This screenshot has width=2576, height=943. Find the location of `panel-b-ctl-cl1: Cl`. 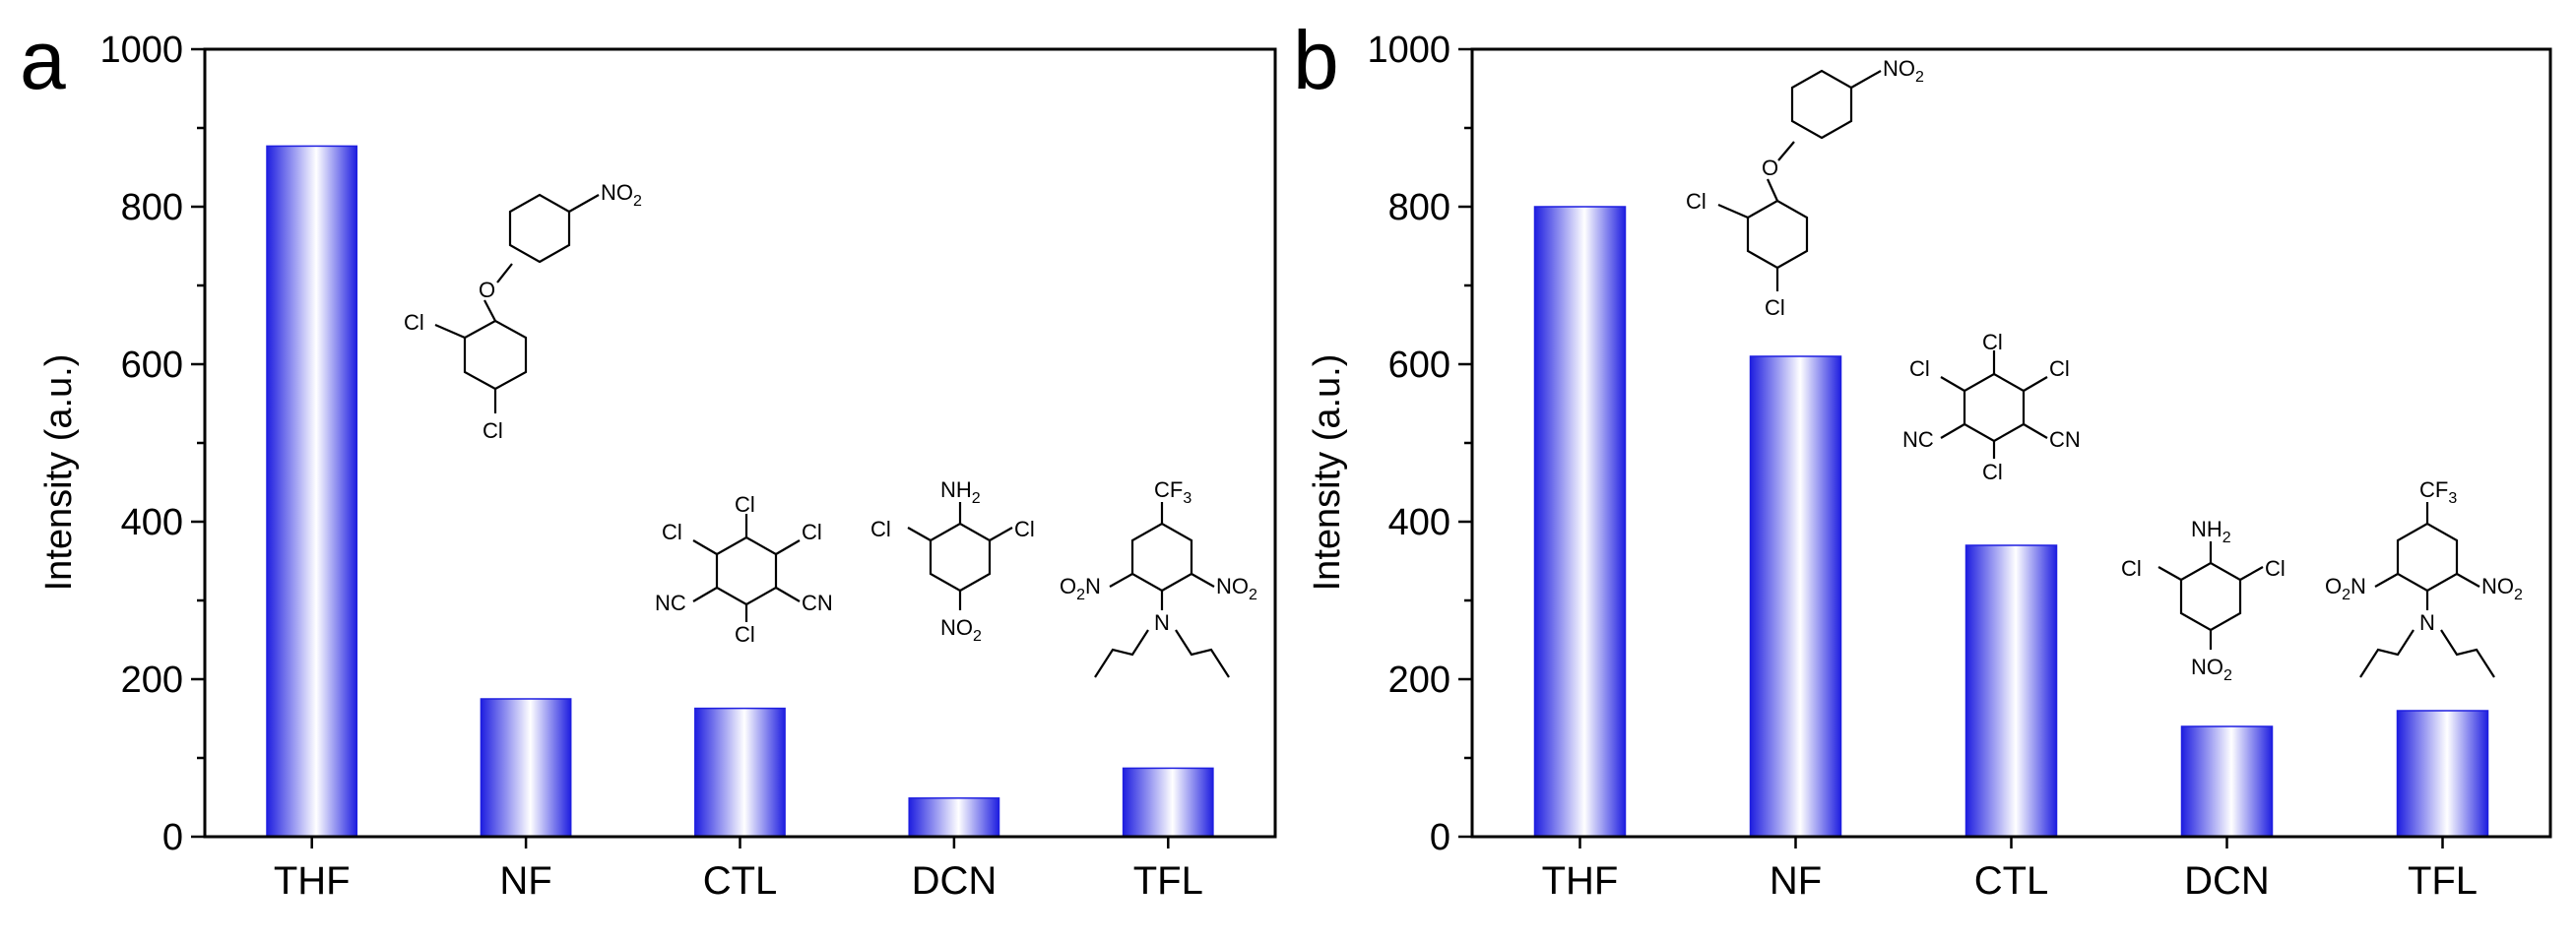

panel-b-ctl-cl1: Cl is located at coordinates (1992, 342).